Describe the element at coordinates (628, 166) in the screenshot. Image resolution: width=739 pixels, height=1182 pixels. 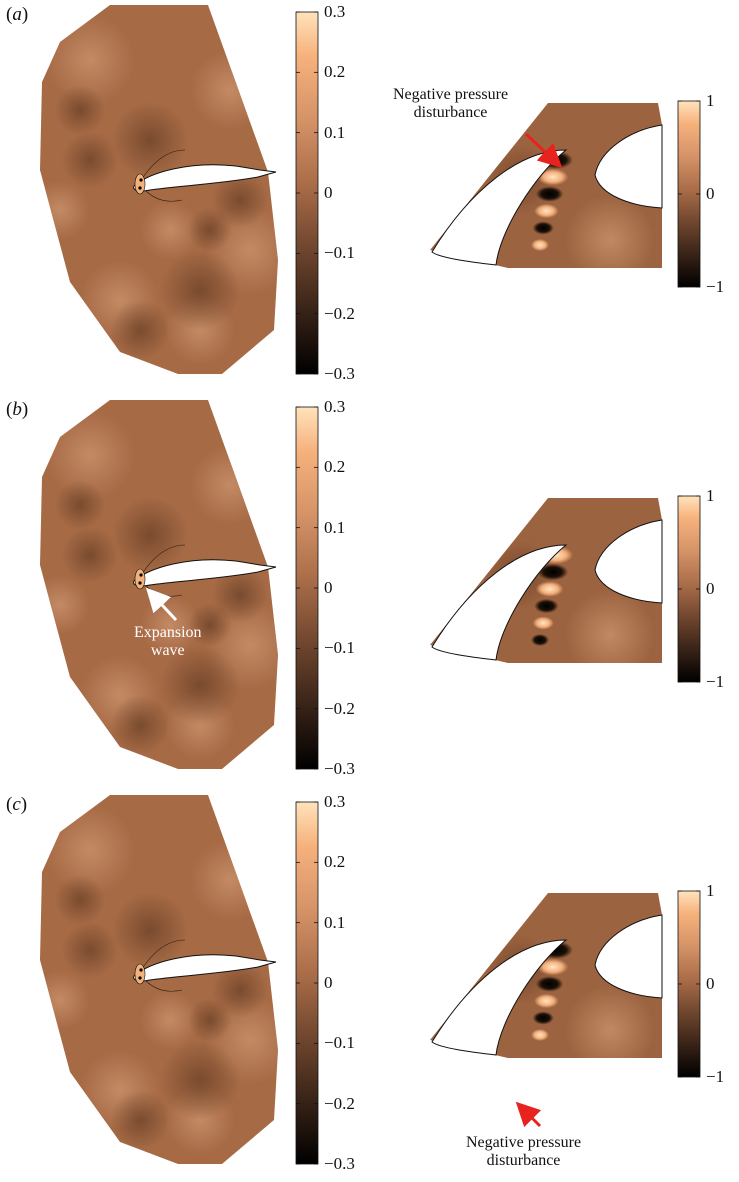
I see `zoom-airfoil-upper` at that location.